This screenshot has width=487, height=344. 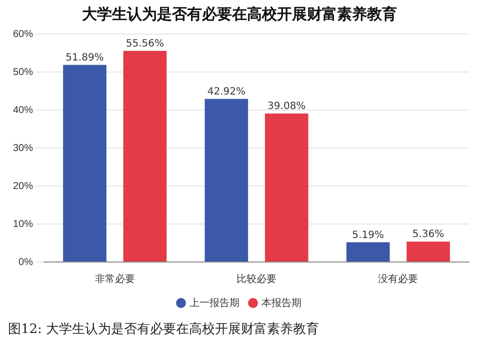 I want to click on y-tick-label: 60%, so click(x=23, y=34).